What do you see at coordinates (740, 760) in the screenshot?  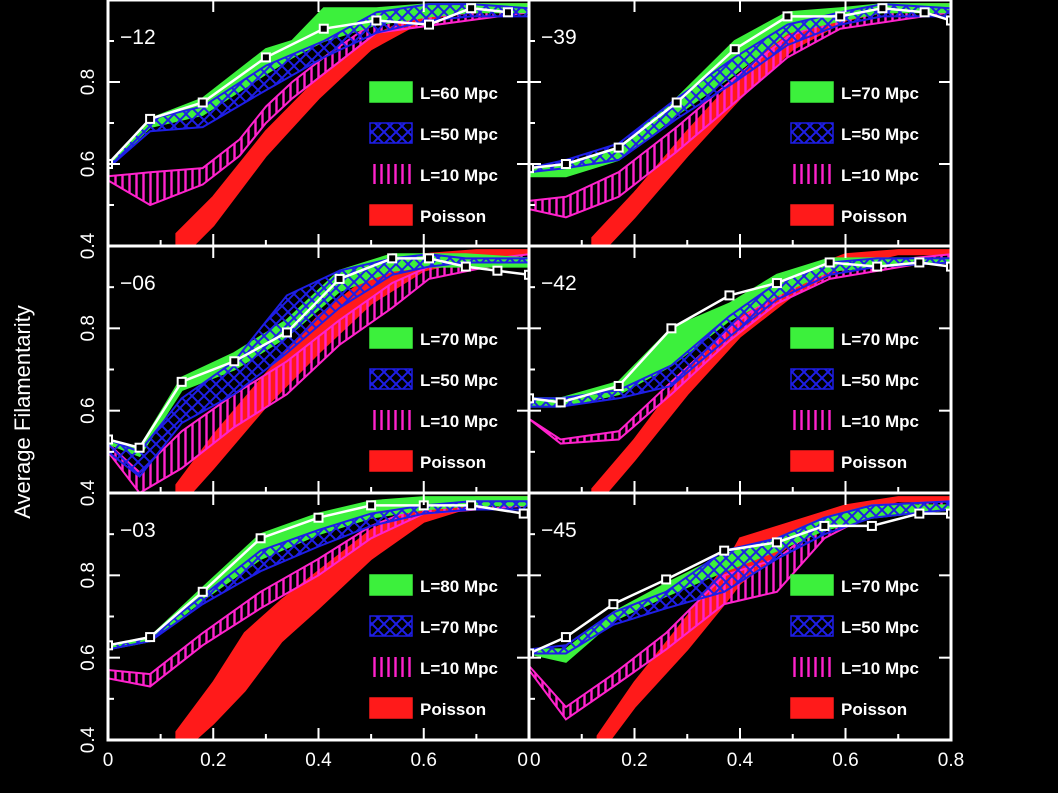 I see `x-tick-label: 0.4` at bounding box center [740, 760].